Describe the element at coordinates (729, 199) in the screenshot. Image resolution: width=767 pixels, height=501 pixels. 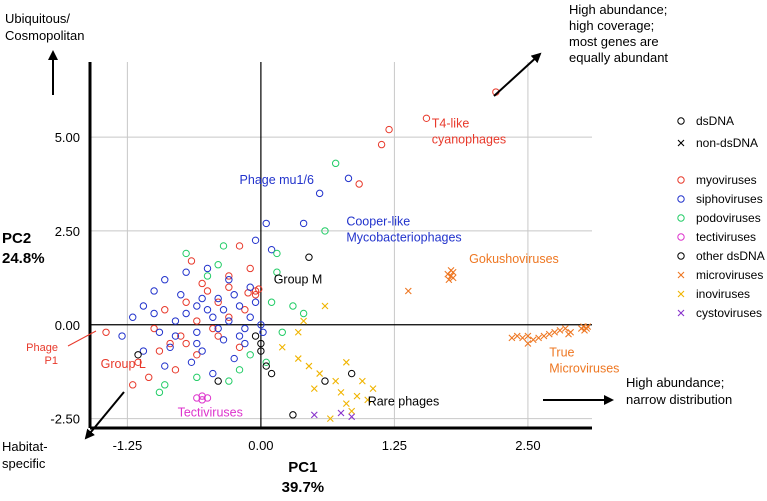
I see `legend-label: siphoviruses` at that location.